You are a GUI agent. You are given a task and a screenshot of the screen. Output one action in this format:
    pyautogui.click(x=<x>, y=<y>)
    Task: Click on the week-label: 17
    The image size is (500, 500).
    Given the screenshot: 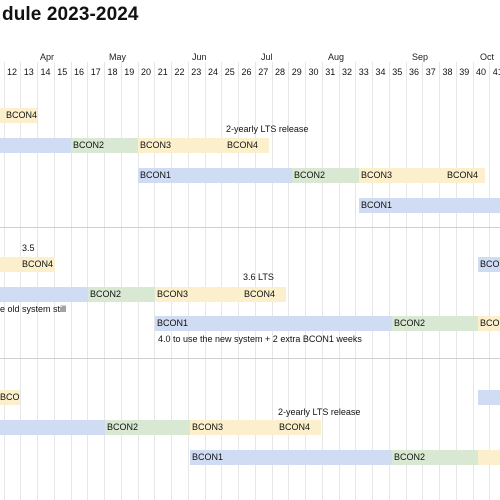 What is the action you would take?
    pyautogui.click(x=95, y=72)
    